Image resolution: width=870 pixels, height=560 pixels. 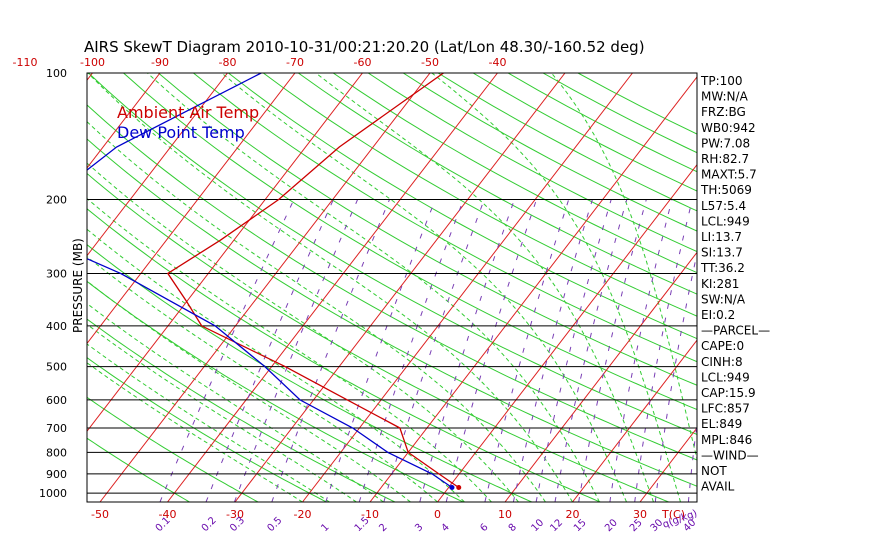 What do you see at coordinates (728, 128) in the screenshot?
I see `stability-index: WB0:942` at bounding box center [728, 128].